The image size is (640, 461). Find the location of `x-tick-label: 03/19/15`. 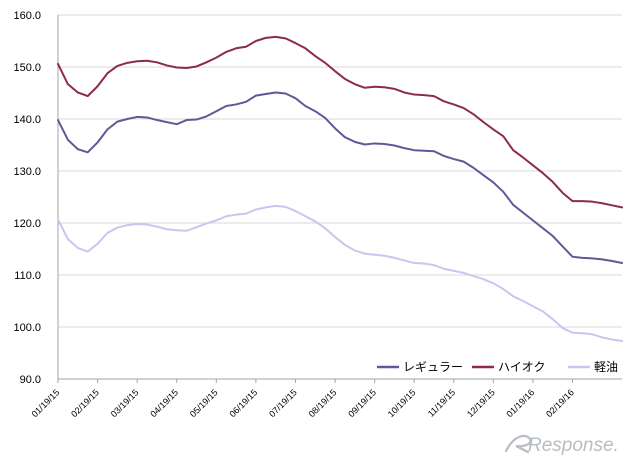

x-tick-label: 03/19/15 is located at coordinates (125, 403).